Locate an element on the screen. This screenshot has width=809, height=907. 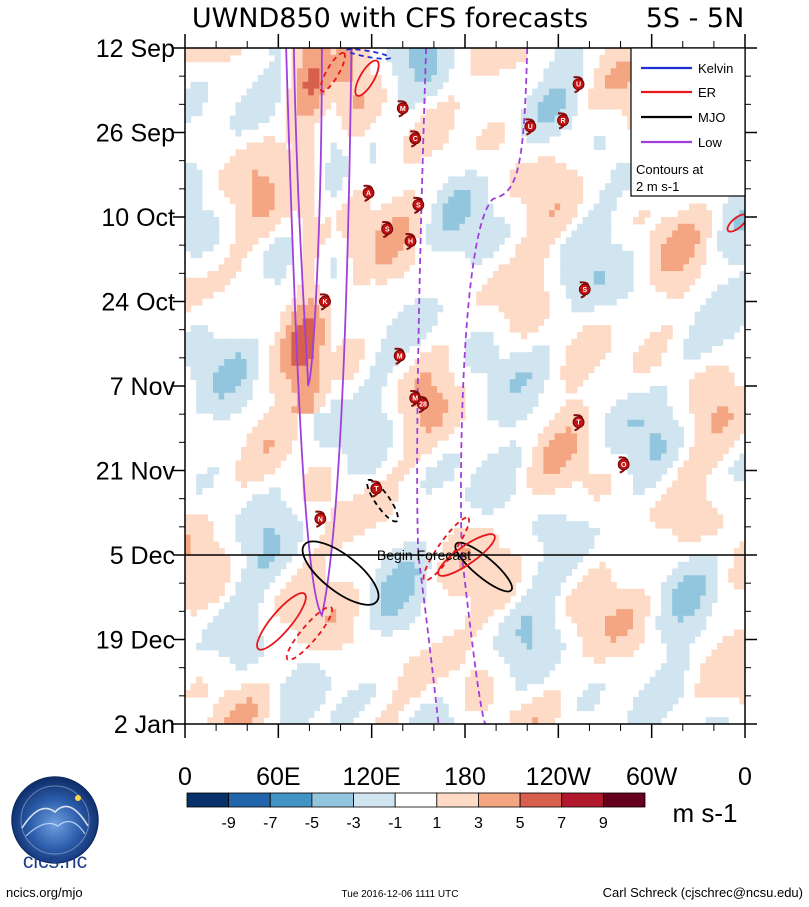
y-tick-label-5: 21 Nov is located at coordinates (136, 472).